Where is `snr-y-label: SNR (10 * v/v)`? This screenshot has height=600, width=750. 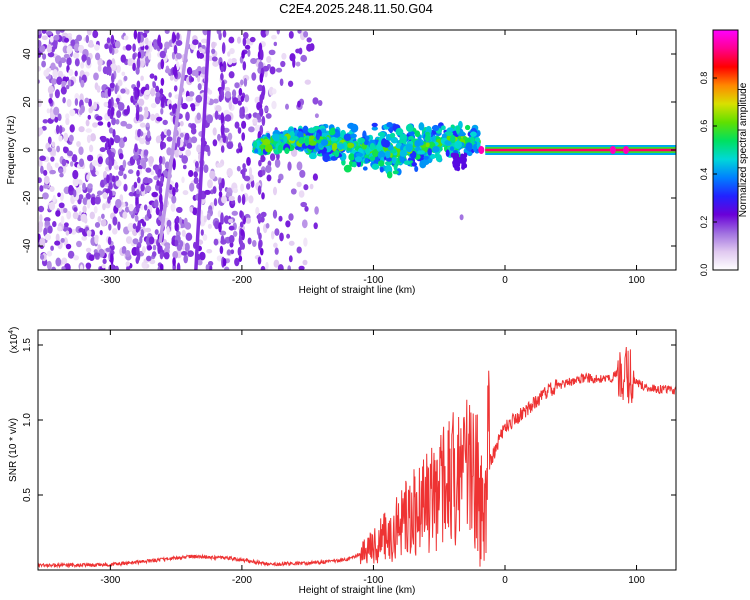 snr-y-label: SNR (10 * v/v) is located at coordinates (13, 450).